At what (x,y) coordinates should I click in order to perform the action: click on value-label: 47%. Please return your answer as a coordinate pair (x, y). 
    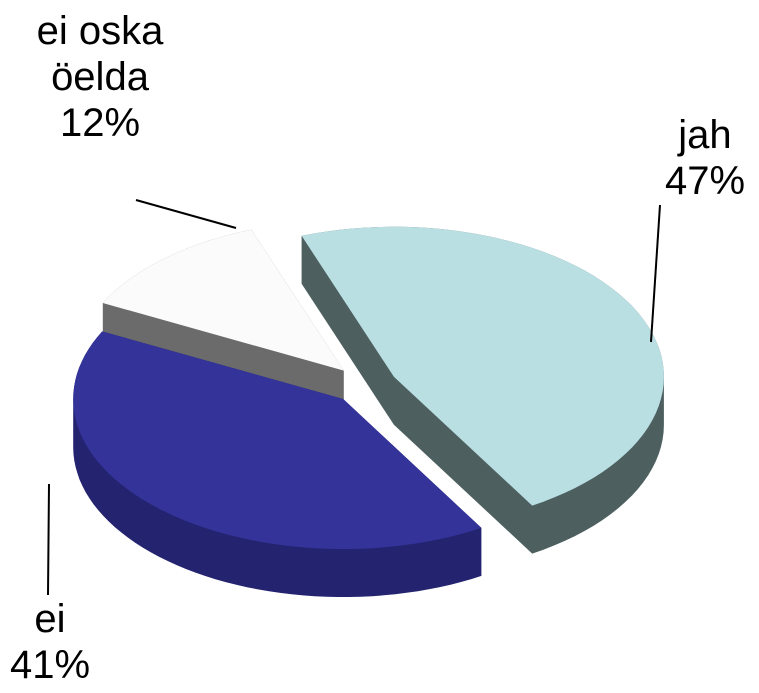
    Looking at the image, I should click on (705, 181).